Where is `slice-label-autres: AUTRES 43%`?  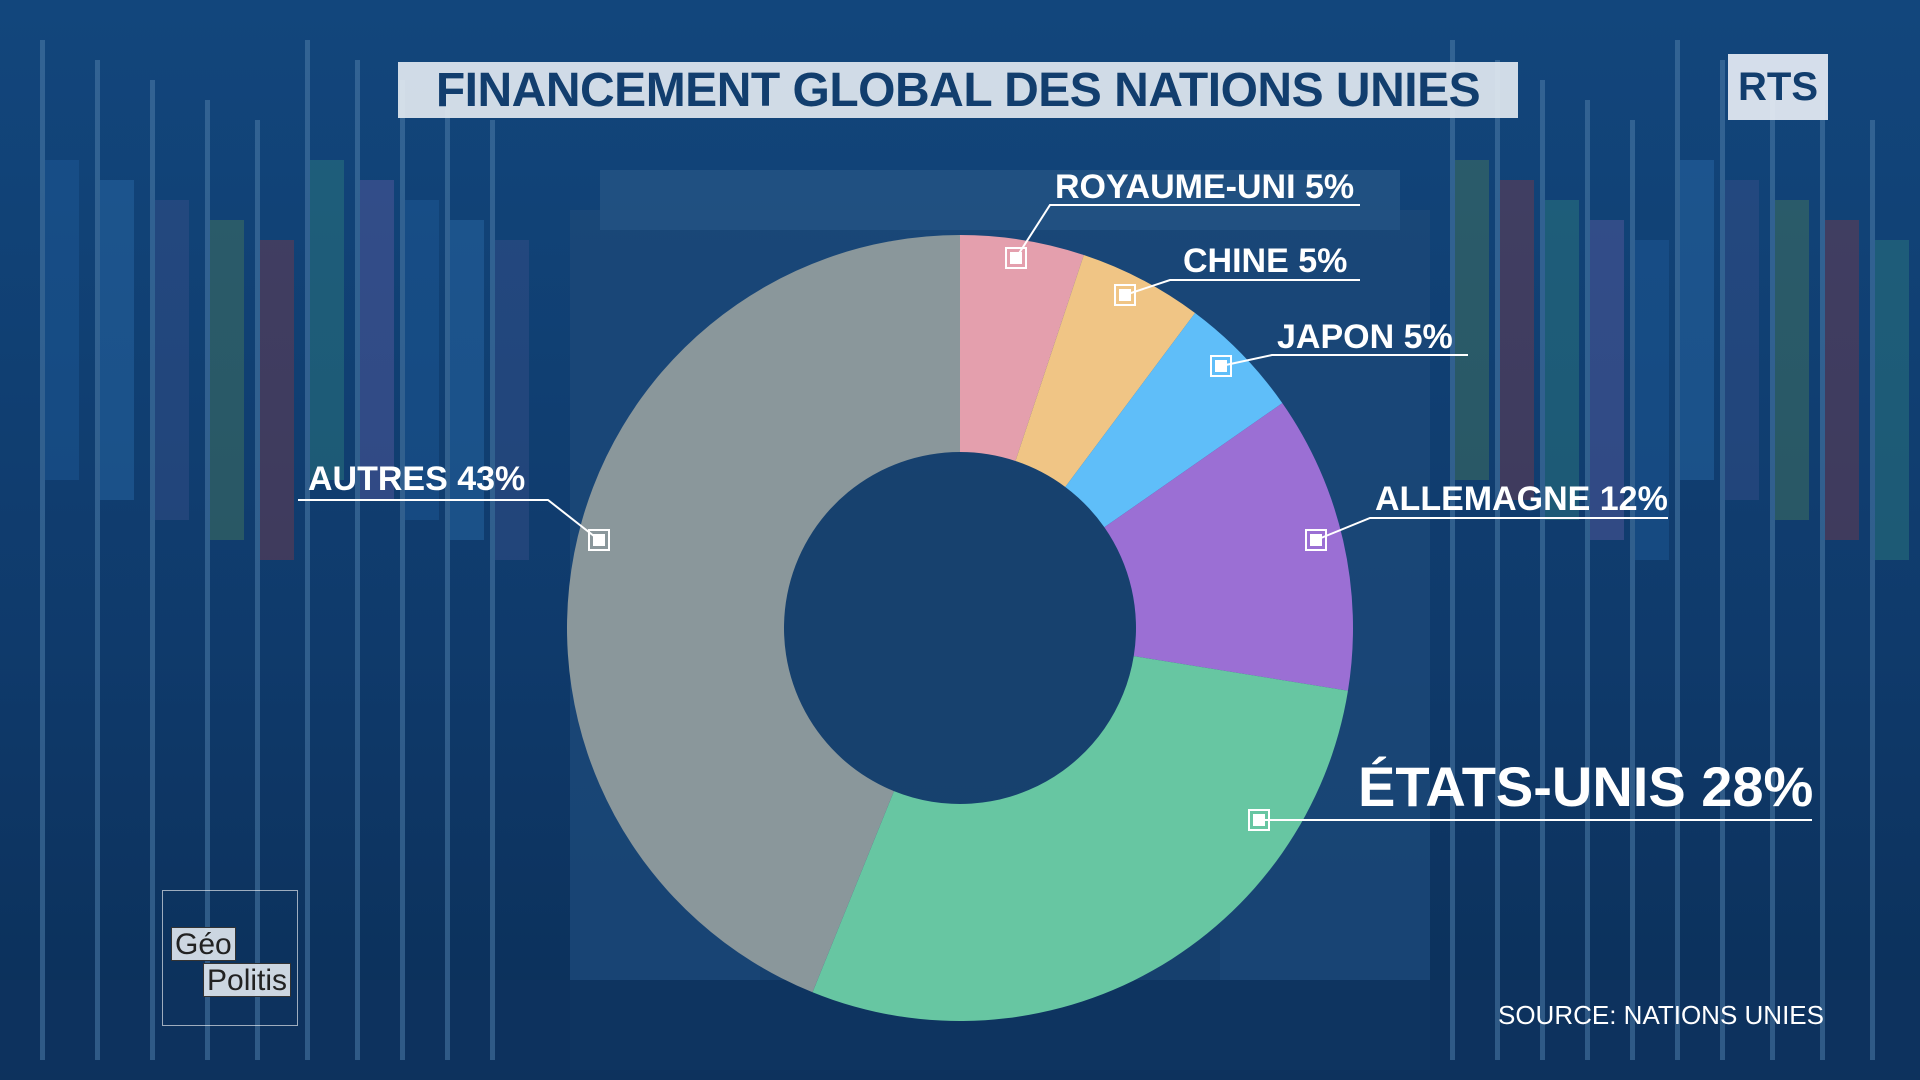
slice-label-autres: AUTRES 43% is located at coordinates (416, 479).